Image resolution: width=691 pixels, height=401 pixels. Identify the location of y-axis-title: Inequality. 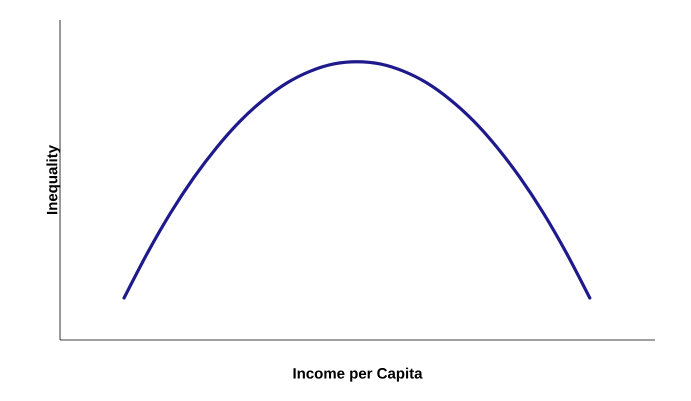
(53, 179).